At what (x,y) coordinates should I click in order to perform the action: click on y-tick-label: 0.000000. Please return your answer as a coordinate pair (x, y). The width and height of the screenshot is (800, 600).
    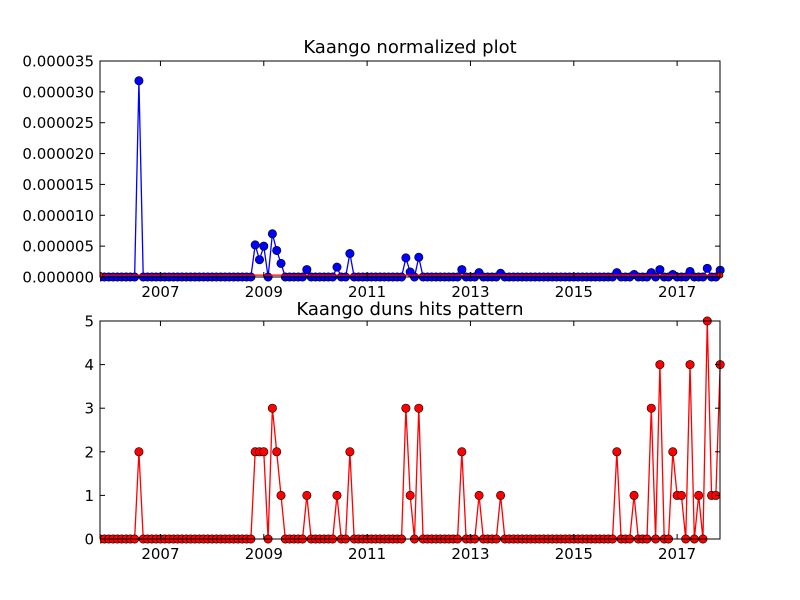
    Looking at the image, I should click on (58, 278).